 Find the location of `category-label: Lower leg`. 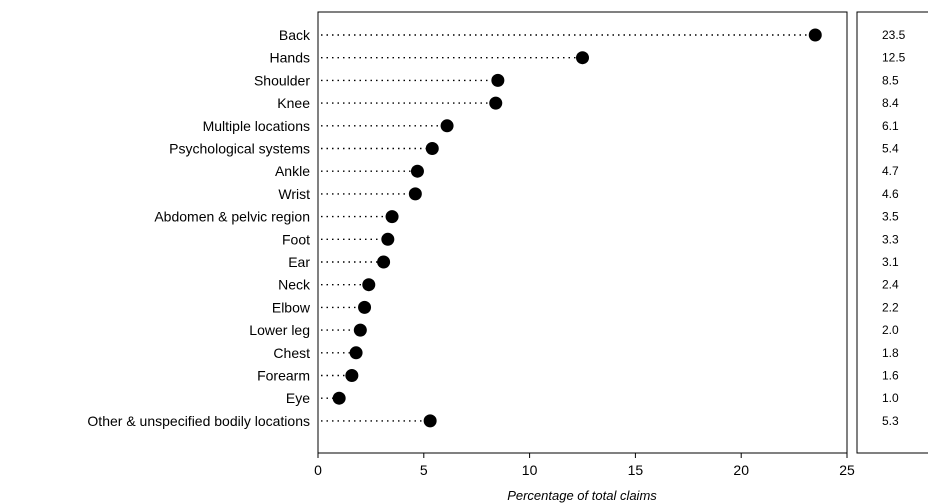

category-label: Lower leg is located at coordinates (279, 330).